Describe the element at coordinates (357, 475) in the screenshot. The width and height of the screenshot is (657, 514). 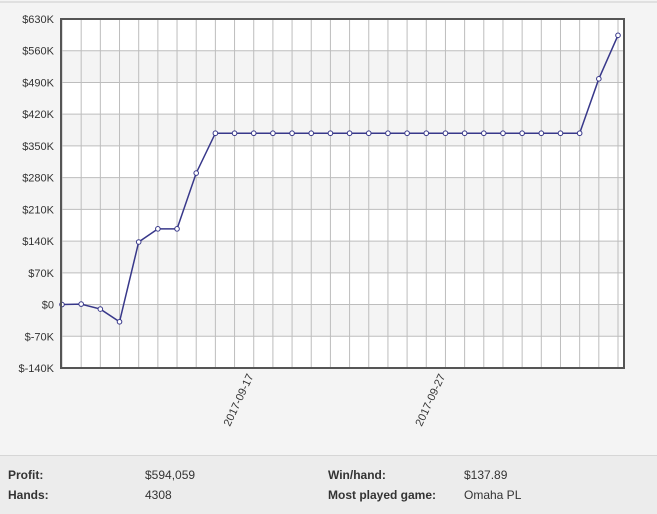
I see `stat-label: Win/hand:` at that location.